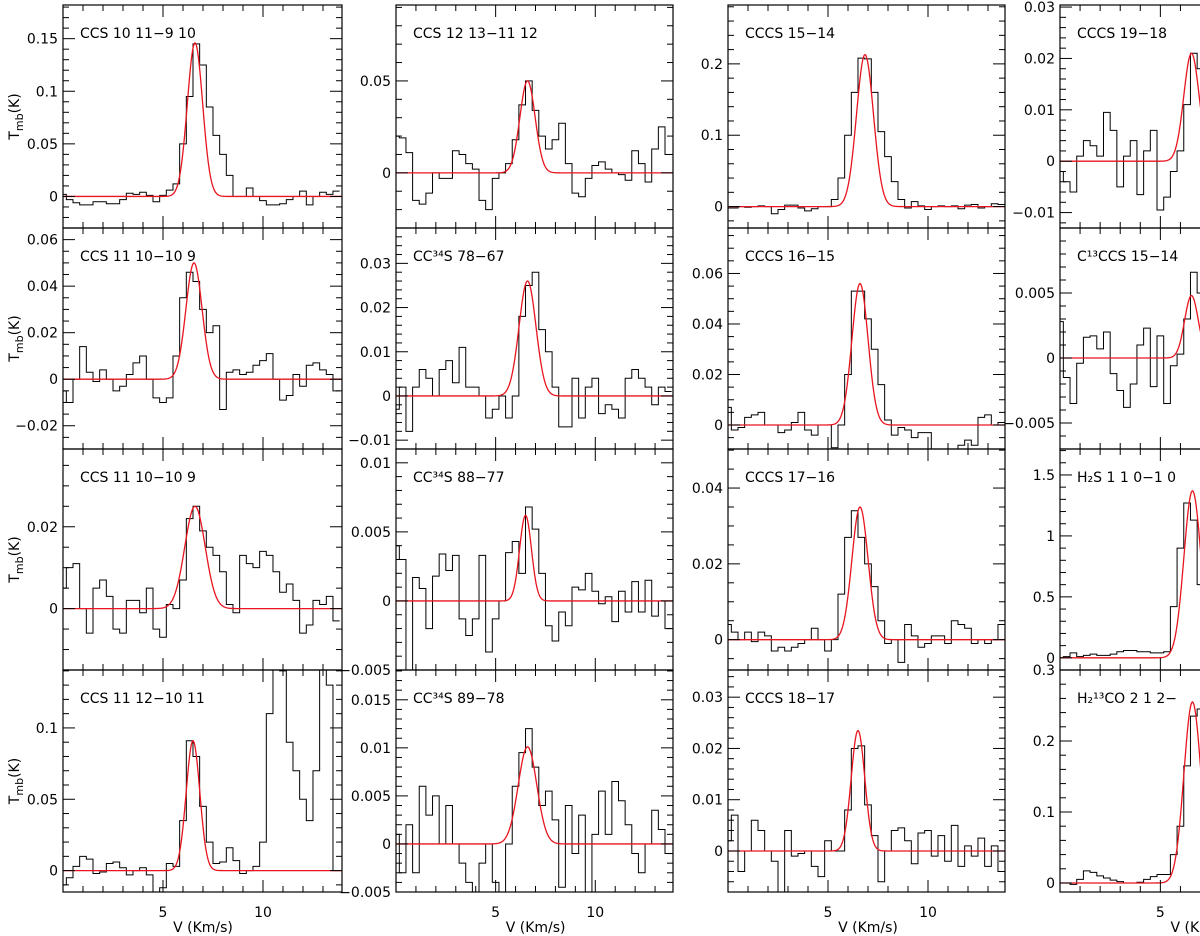  What do you see at coordinates (1039, 8) in the screenshot?
I see `y-tick-label: 0.03` at bounding box center [1039, 8].